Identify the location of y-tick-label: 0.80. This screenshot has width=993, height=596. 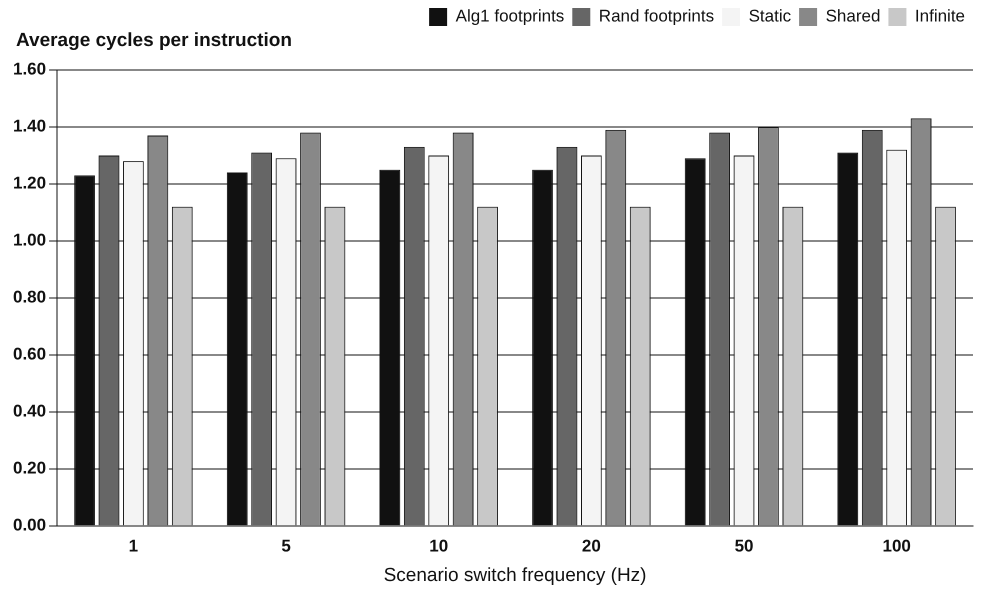
(29, 297).